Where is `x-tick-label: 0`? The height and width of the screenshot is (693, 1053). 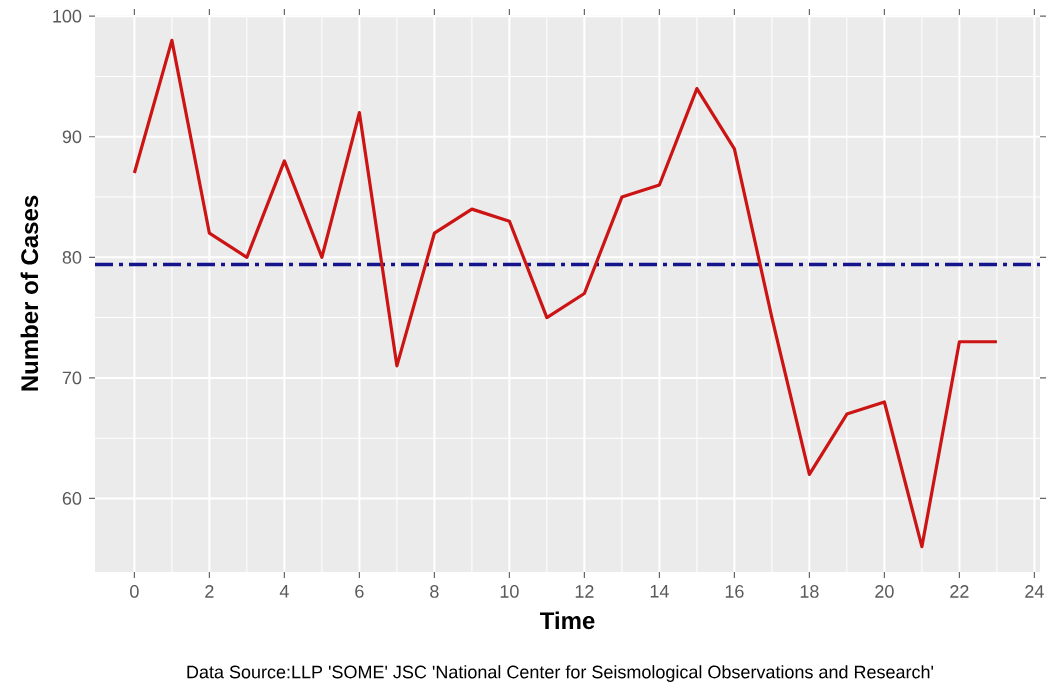
x-tick-label: 0 is located at coordinates (134, 591).